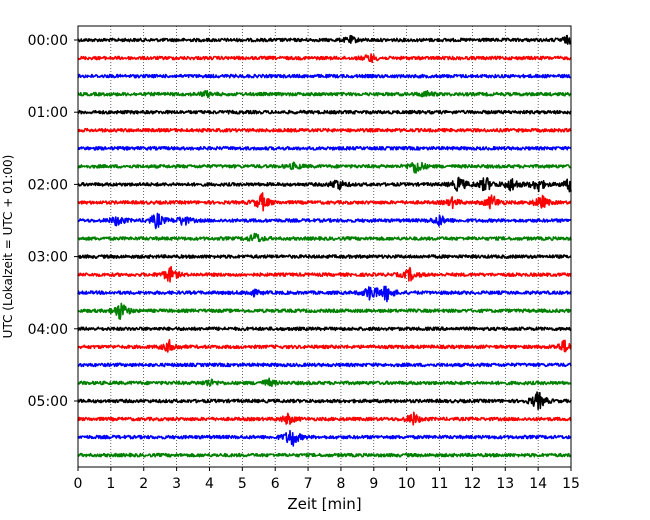  I want to click on y-tick-label: 05:00, so click(48, 402).